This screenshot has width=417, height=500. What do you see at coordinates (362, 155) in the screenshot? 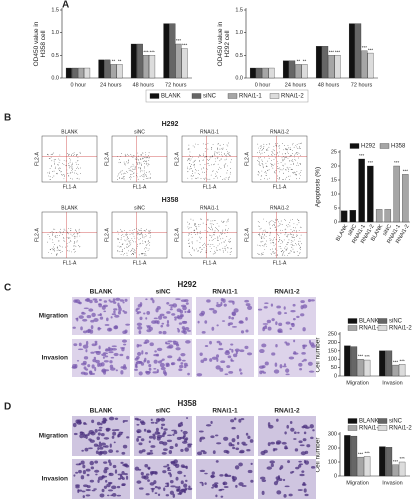
I see `value-label: ***` at bounding box center [362, 155].